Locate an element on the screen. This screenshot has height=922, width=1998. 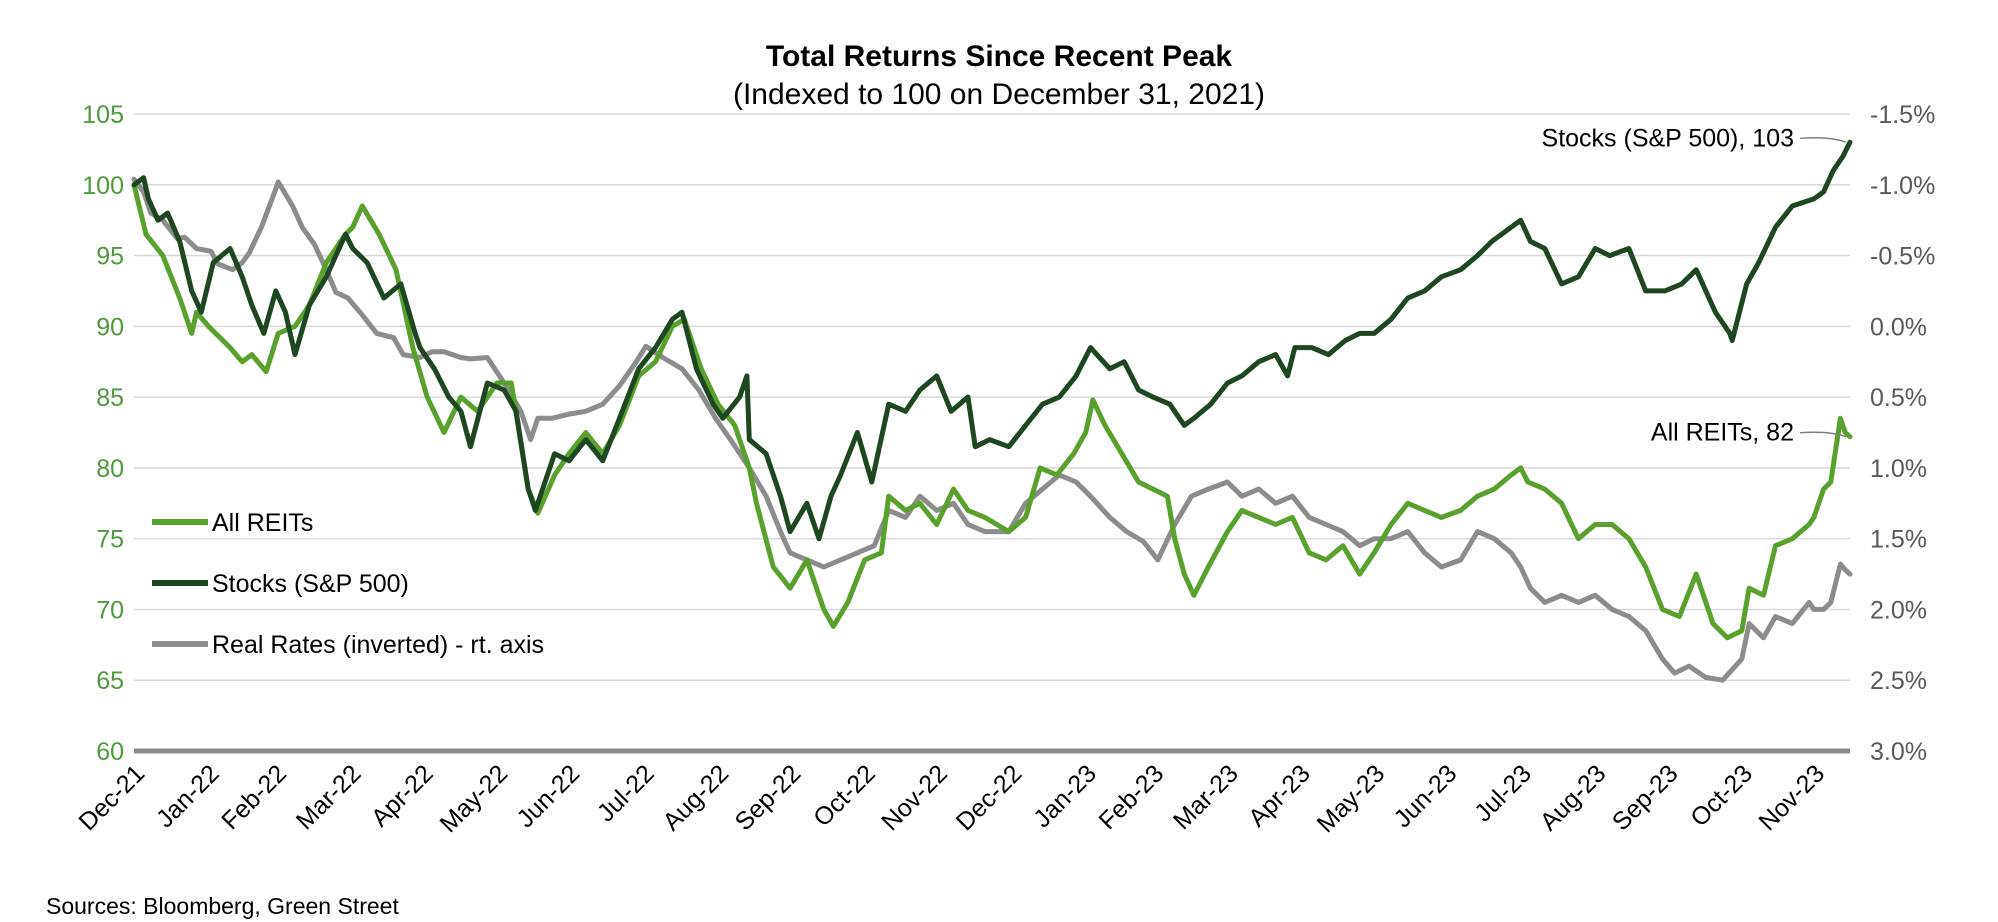
left-tick-label: 90 is located at coordinates (110, 327).